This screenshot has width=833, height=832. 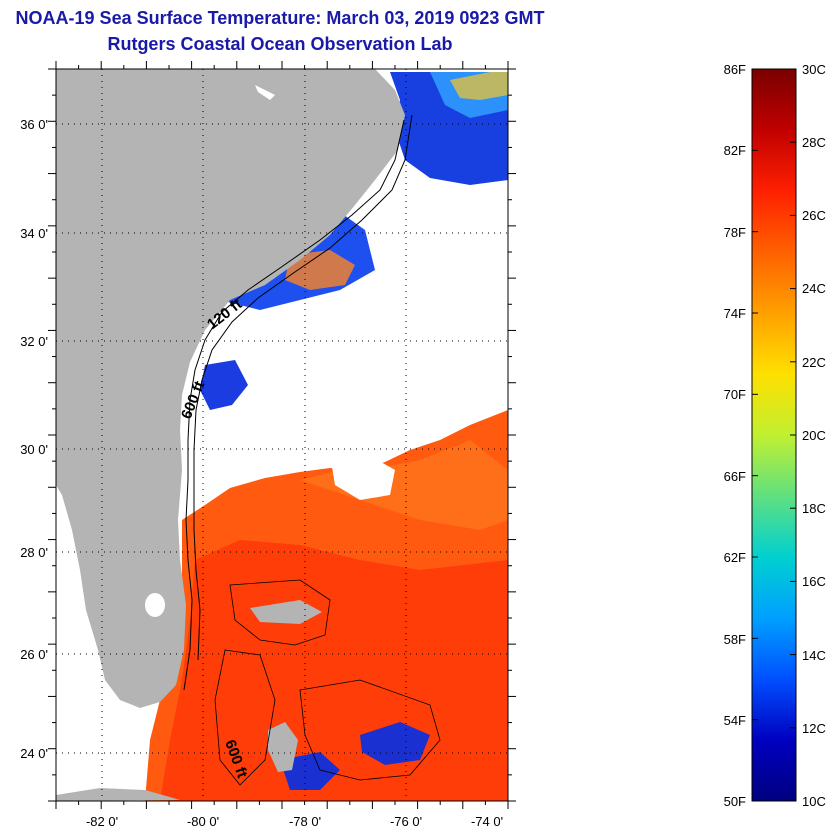 What do you see at coordinates (404, 485) in the screenshot?
I see `sst-orange-band` at bounding box center [404, 485].